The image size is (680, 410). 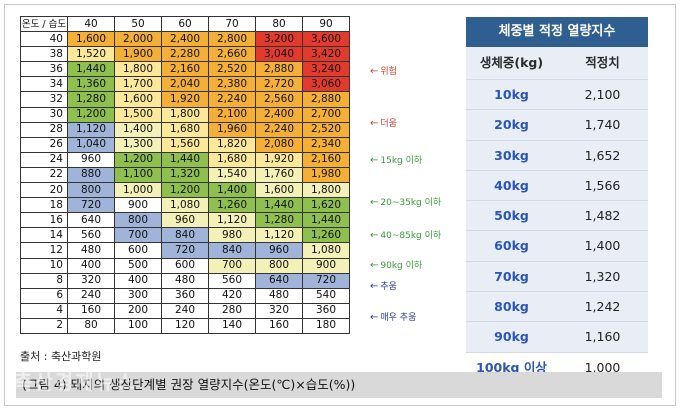 I want to click on heat-cell: 1,080, so click(x=185, y=205).